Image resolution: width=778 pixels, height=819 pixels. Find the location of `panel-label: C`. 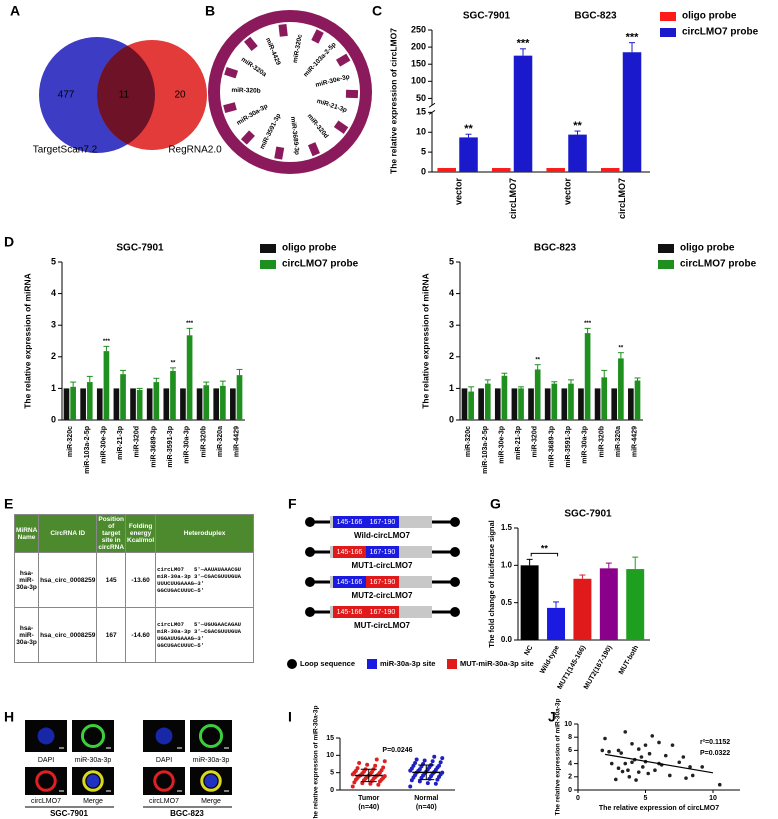

panel-label: C is located at coordinates (377, 11).